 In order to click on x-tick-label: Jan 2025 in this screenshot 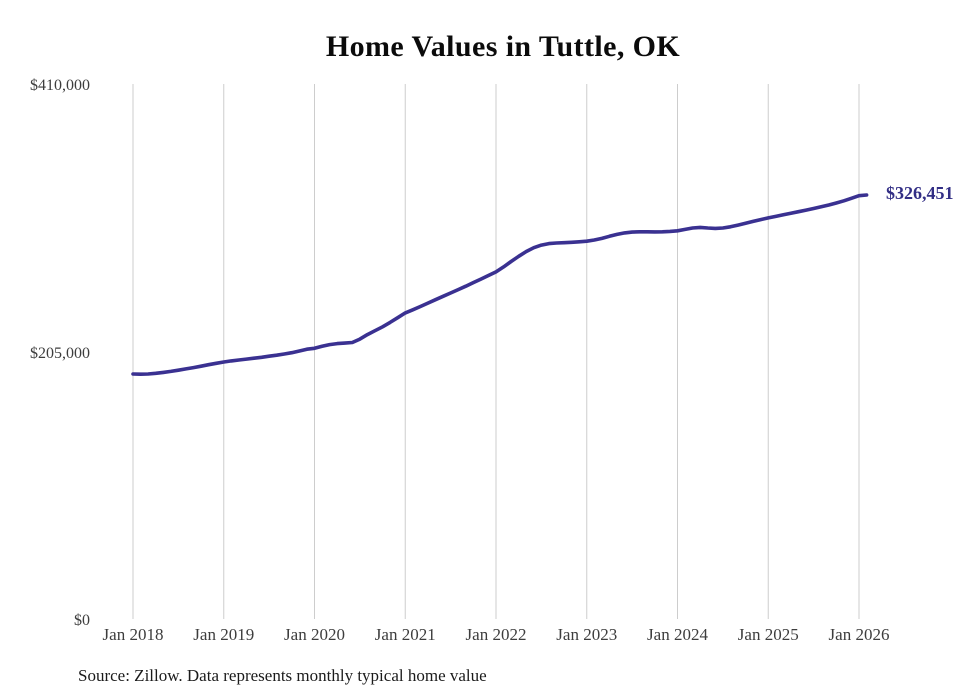, I will do `click(768, 634)`.